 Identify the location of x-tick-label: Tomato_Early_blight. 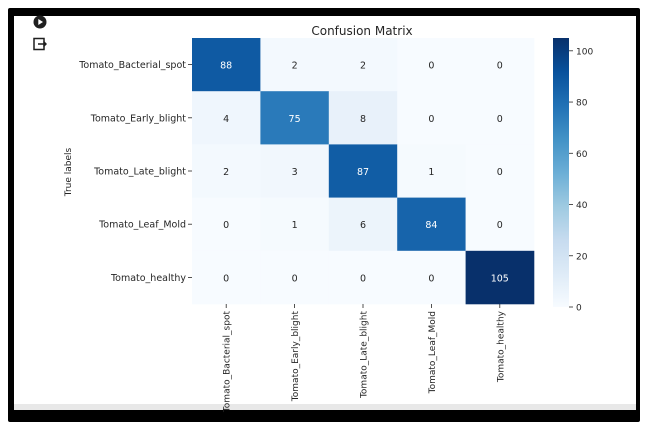
(296, 357).